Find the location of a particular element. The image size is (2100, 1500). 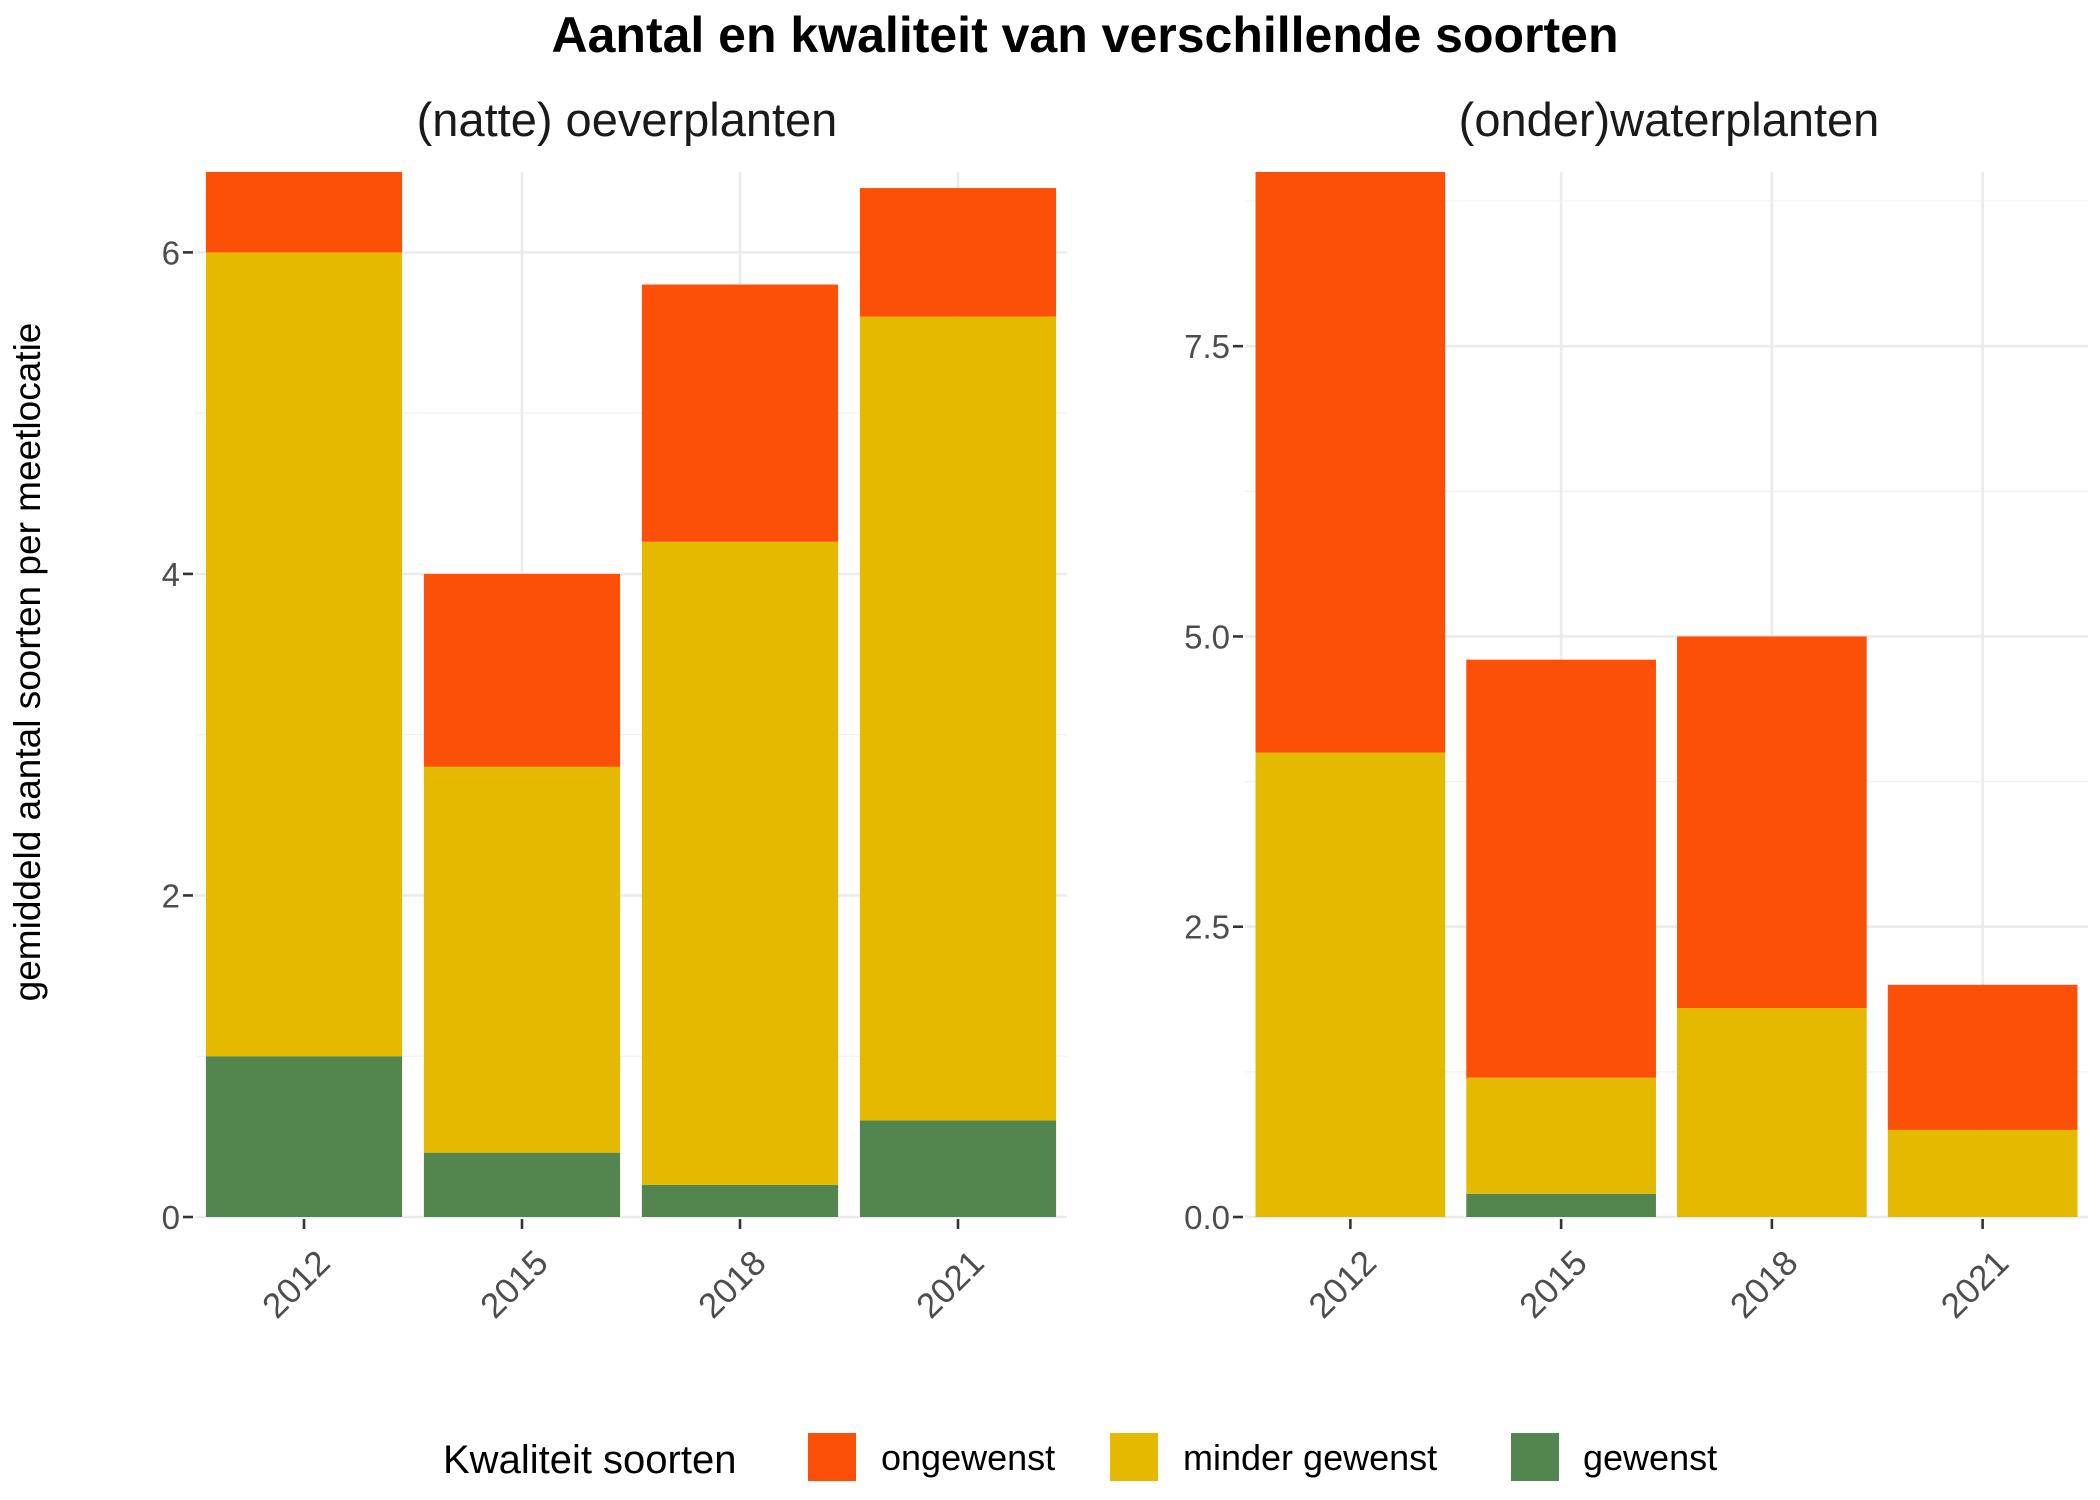

bar-segment-gewenst-2012 is located at coordinates (304, 1136).